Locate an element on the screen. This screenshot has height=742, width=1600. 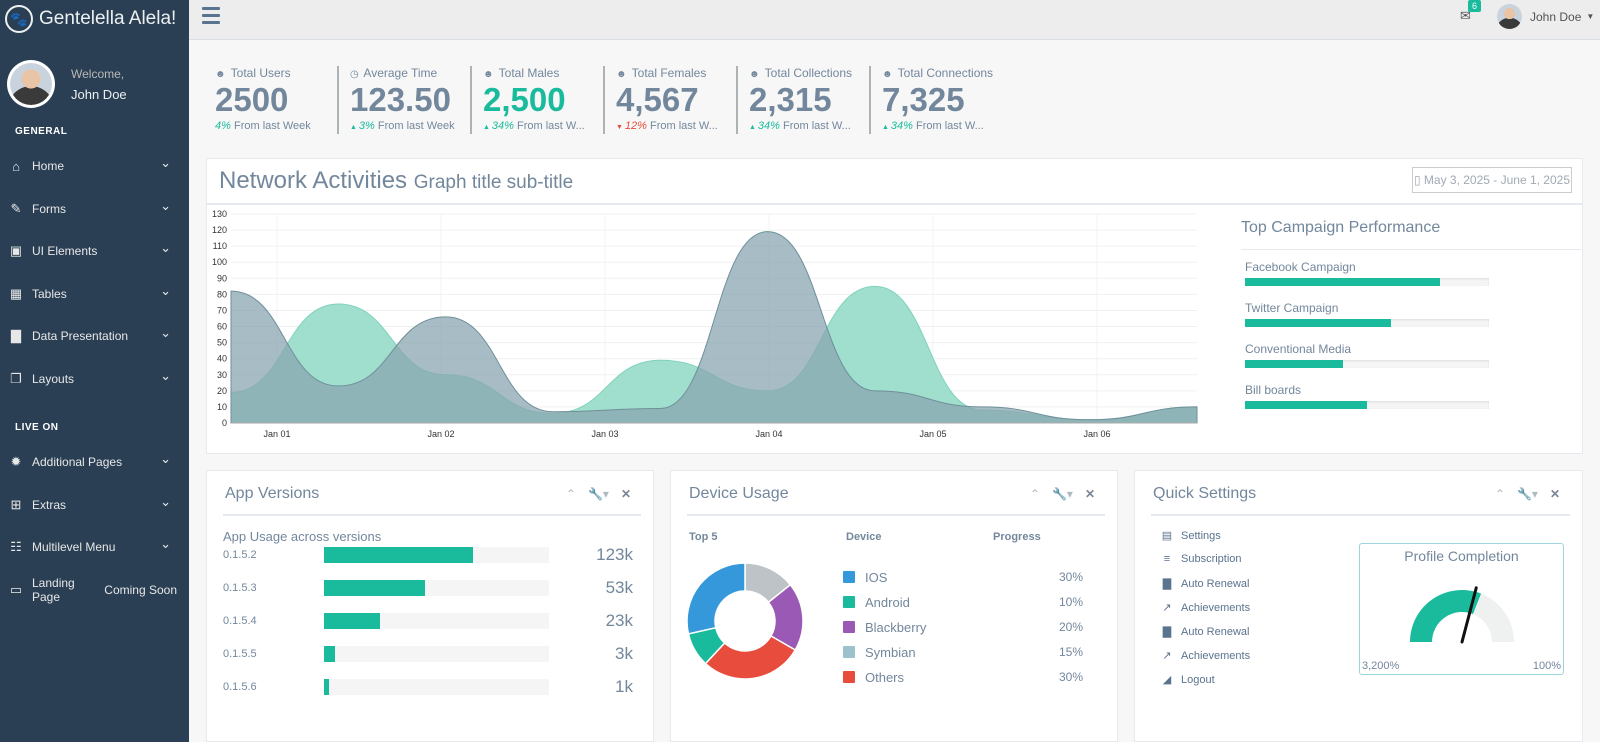
stat-count: 4,567 is located at coordinates (657, 99).